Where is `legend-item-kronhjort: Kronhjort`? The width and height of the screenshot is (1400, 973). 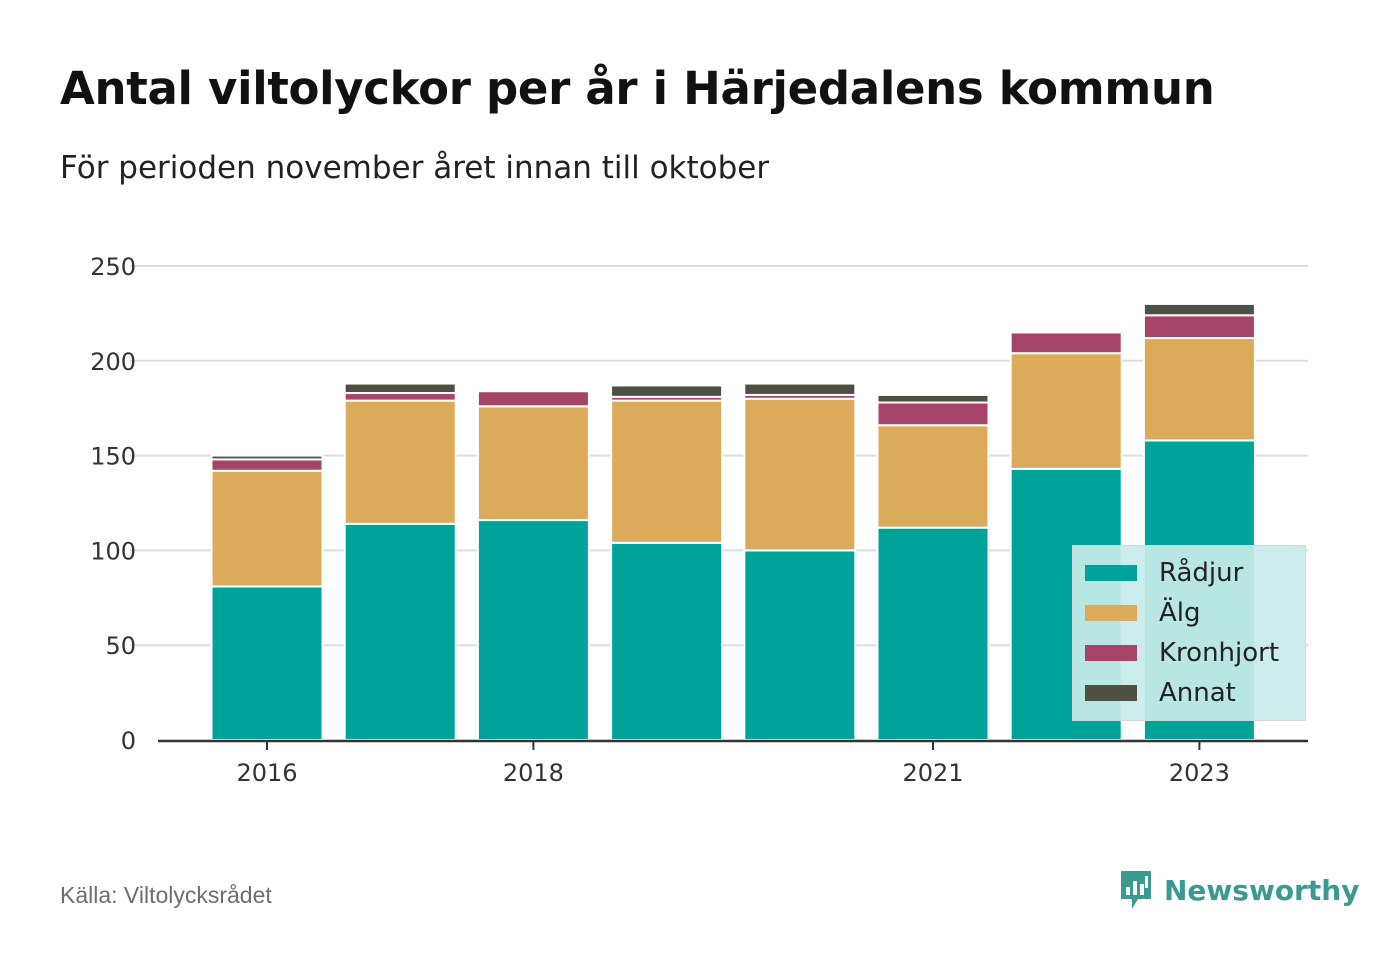
legend-item-kronhjort: Kronhjort is located at coordinates (1182, 653).